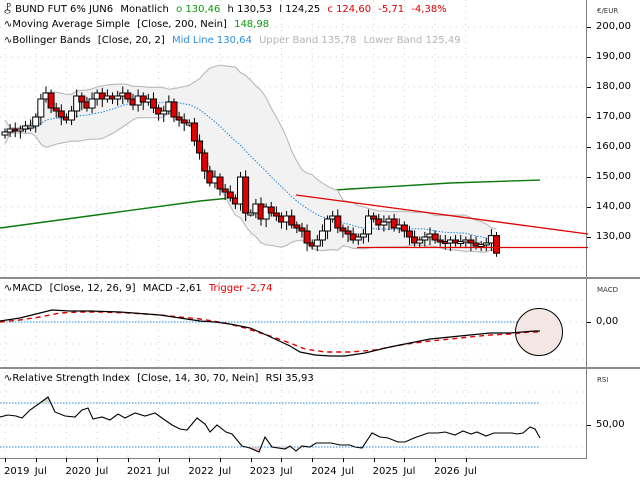 This screenshot has width=640, height=480. I want to click on trendlines, so click(442, 221).